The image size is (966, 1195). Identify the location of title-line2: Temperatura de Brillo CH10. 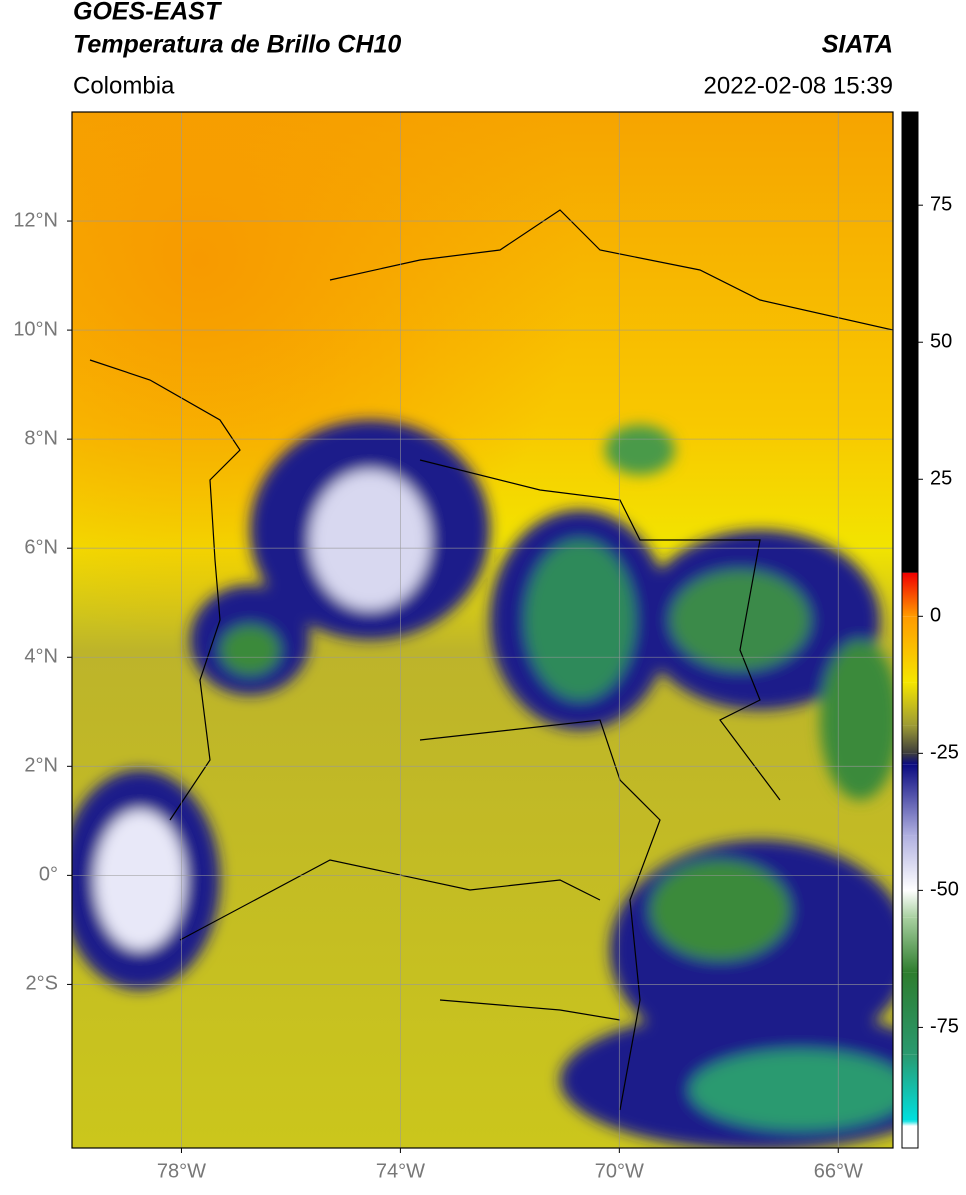
(237, 45).